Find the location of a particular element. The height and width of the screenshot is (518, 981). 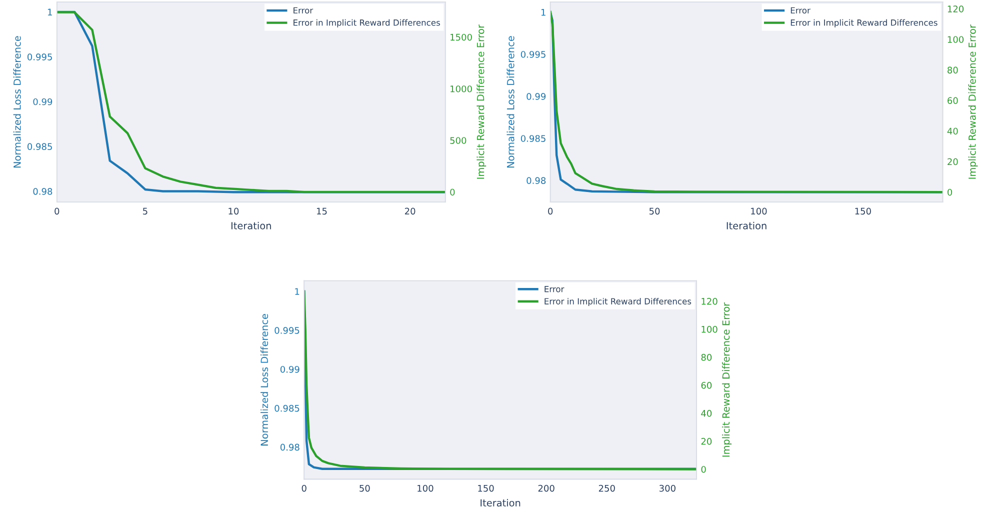

y2-tick-label: 1500 is located at coordinates (461, 37).